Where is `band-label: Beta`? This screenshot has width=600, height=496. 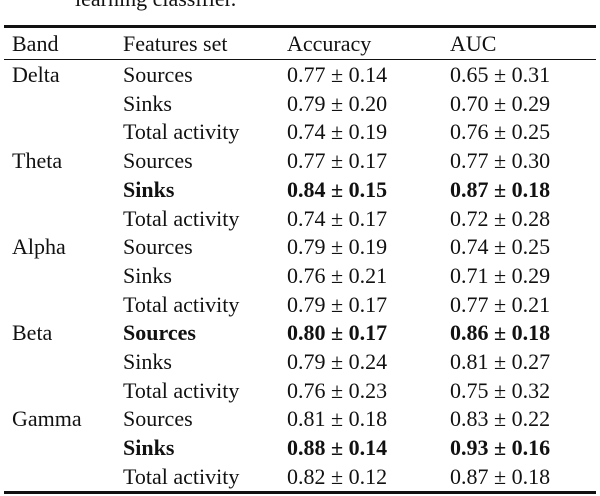
band-label: Beta is located at coordinates (32, 333).